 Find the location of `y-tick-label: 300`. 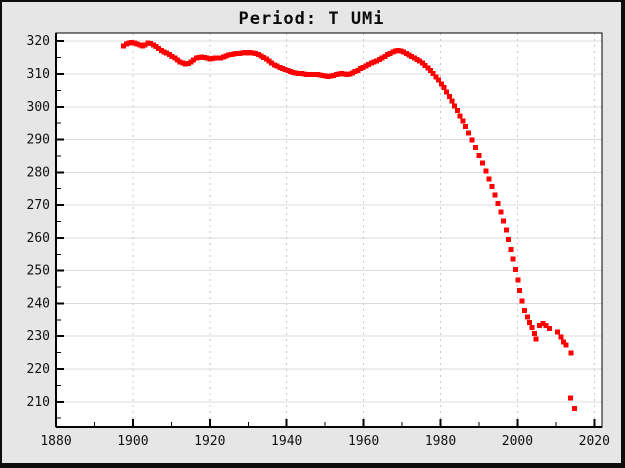

y-tick-label: 300 is located at coordinates (38, 107).